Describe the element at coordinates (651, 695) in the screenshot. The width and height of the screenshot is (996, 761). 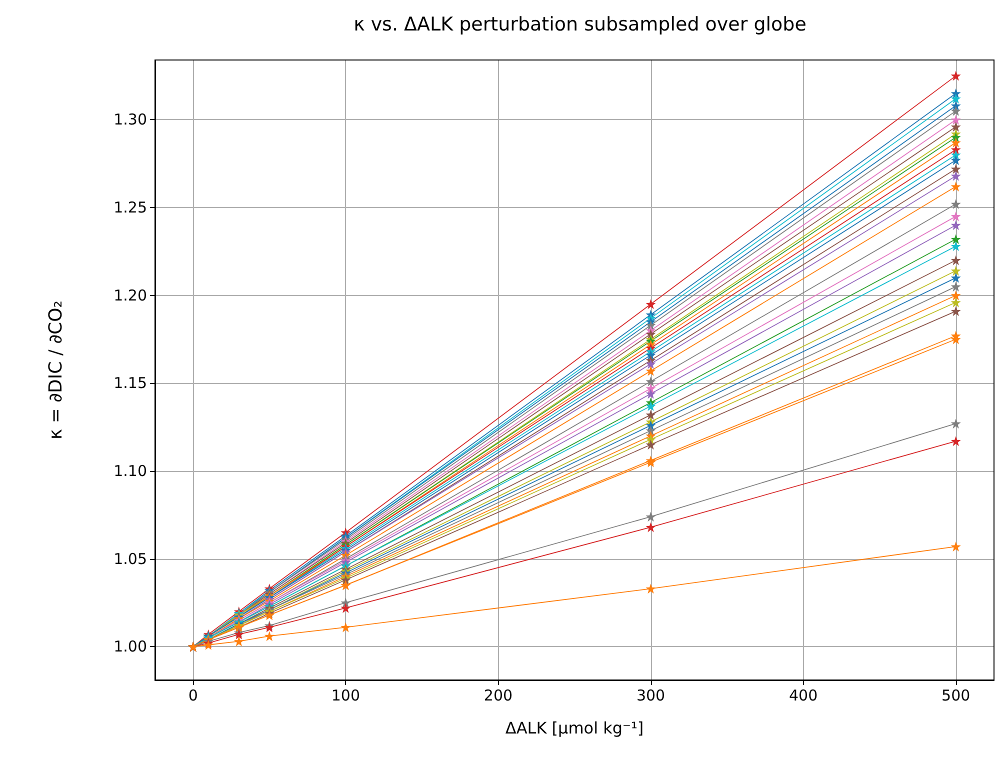
I see `x-tick-label: 300` at that location.